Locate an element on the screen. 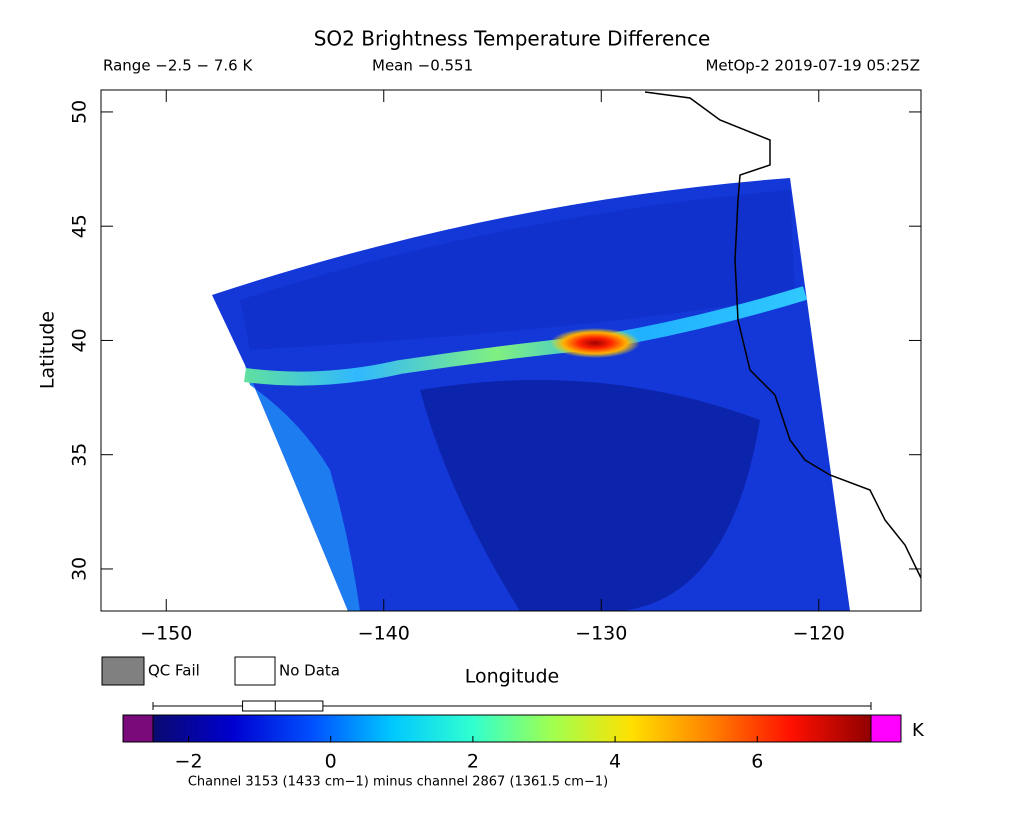 This screenshot has height=813, width=1024. box is located at coordinates (283, 706).